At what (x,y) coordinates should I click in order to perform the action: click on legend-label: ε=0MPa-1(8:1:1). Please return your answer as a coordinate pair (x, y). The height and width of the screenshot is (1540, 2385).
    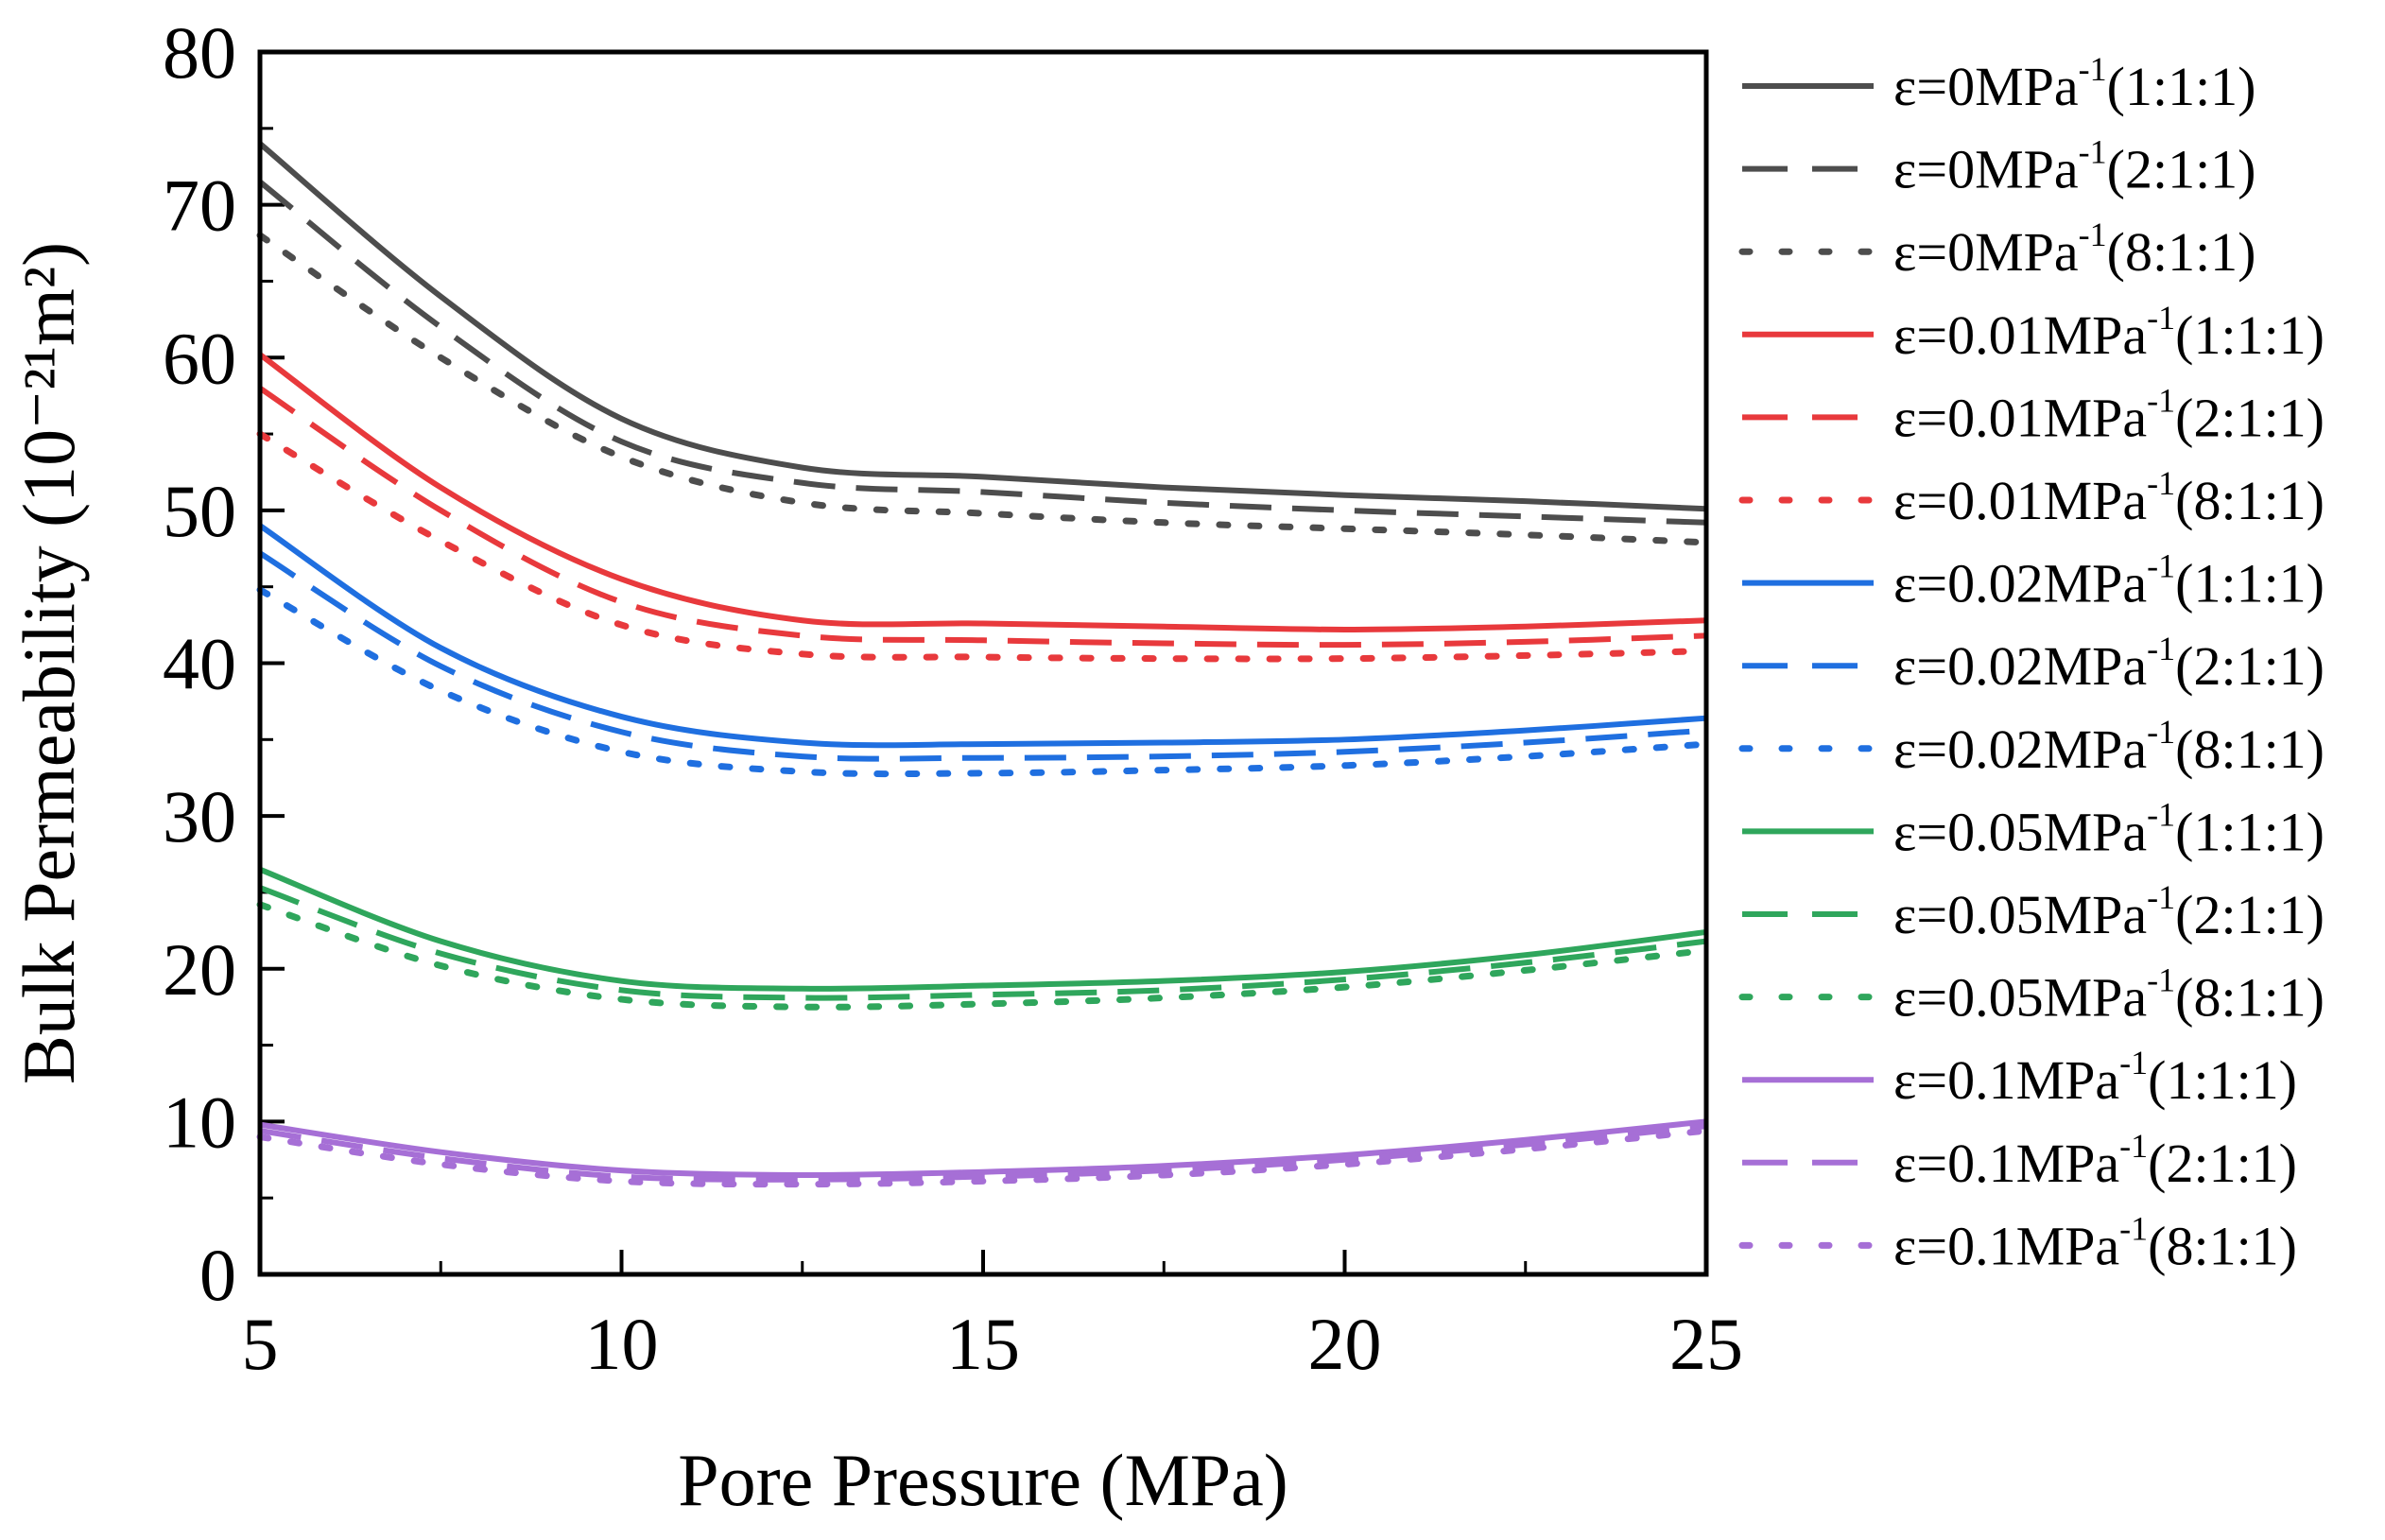
    Looking at the image, I should click on (2074, 250).